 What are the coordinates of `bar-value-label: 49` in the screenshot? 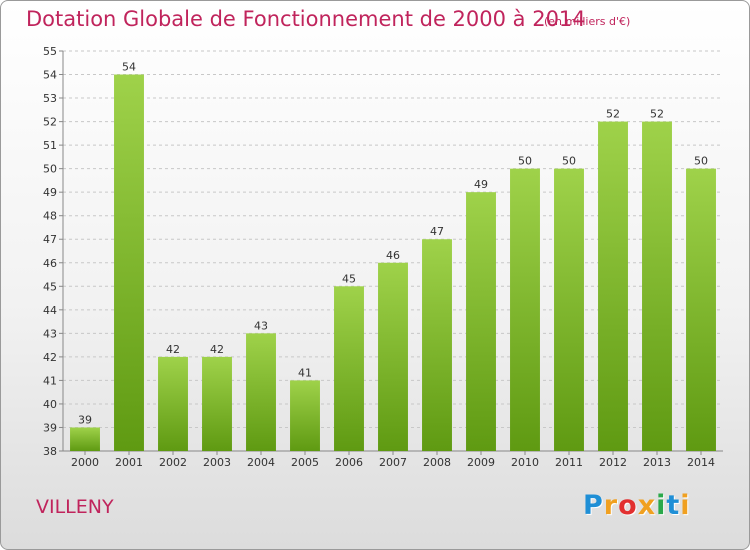 It's located at (481, 184).